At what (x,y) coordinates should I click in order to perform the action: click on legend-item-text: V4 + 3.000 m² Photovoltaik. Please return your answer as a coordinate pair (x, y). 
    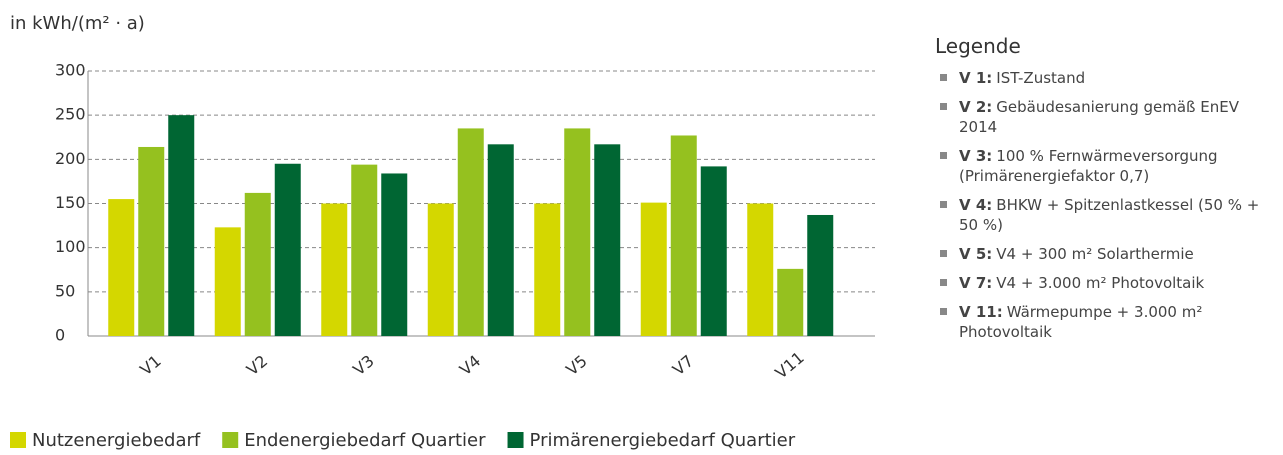
    Looking at the image, I should click on (1100, 283).